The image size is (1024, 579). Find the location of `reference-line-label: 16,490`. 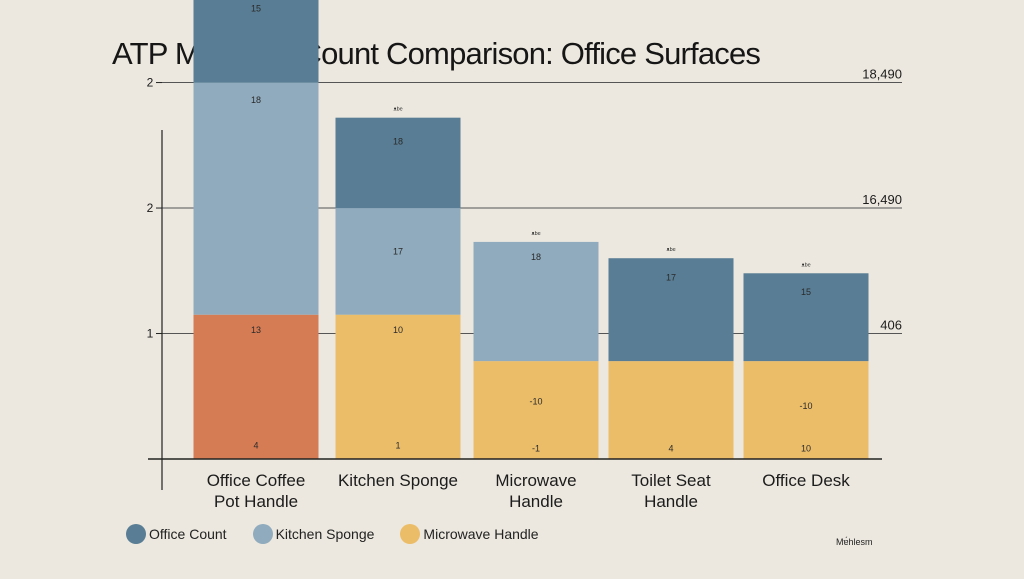

reference-line-label: 16,490 is located at coordinates (882, 199).